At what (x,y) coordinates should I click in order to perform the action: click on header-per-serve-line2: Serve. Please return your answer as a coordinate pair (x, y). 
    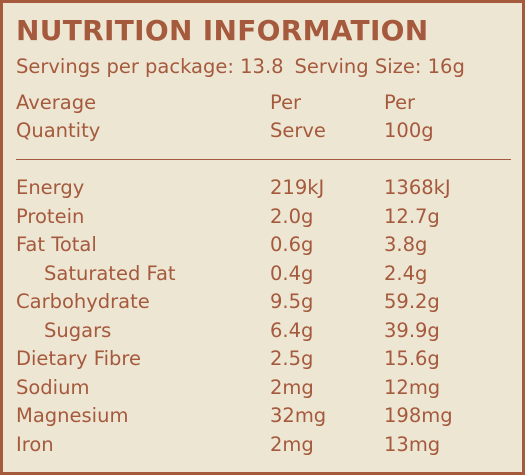
    Looking at the image, I should click on (298, 130).